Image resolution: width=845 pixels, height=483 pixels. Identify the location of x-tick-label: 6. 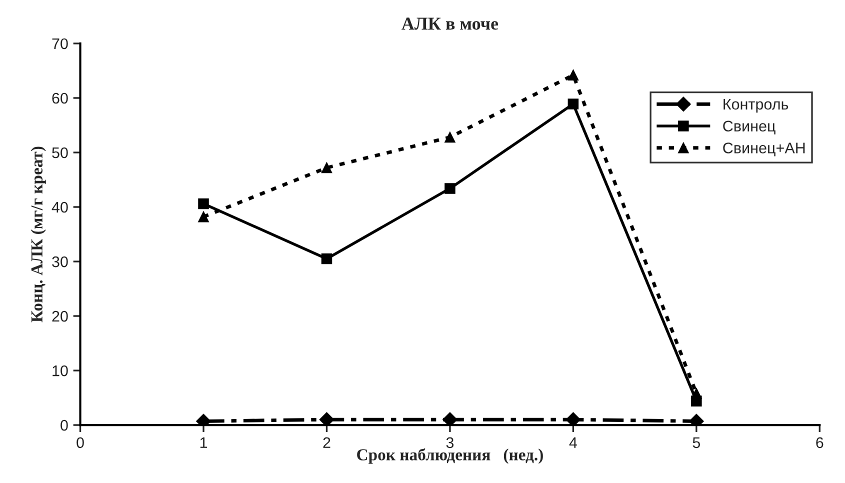
(820, 442).